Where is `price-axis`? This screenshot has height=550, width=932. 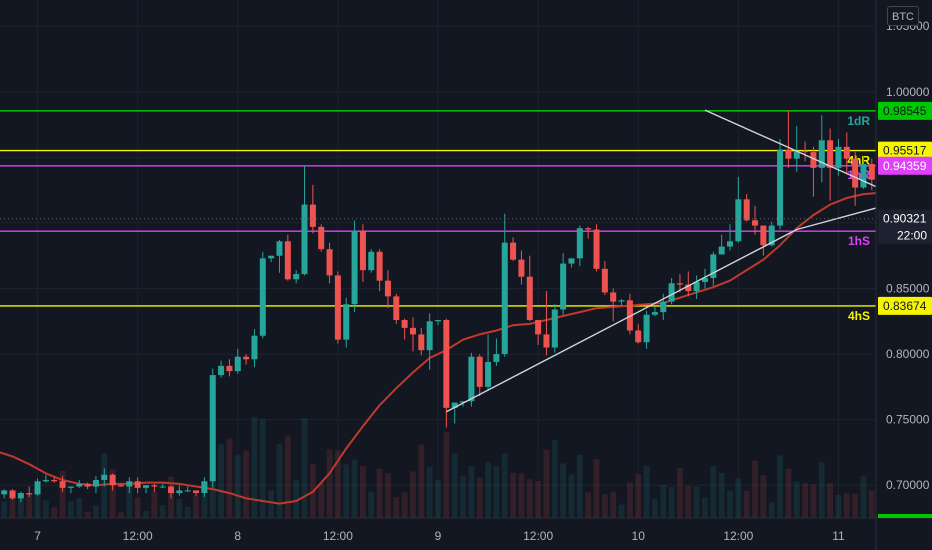
price-axis is located at coordinates (904, 259).